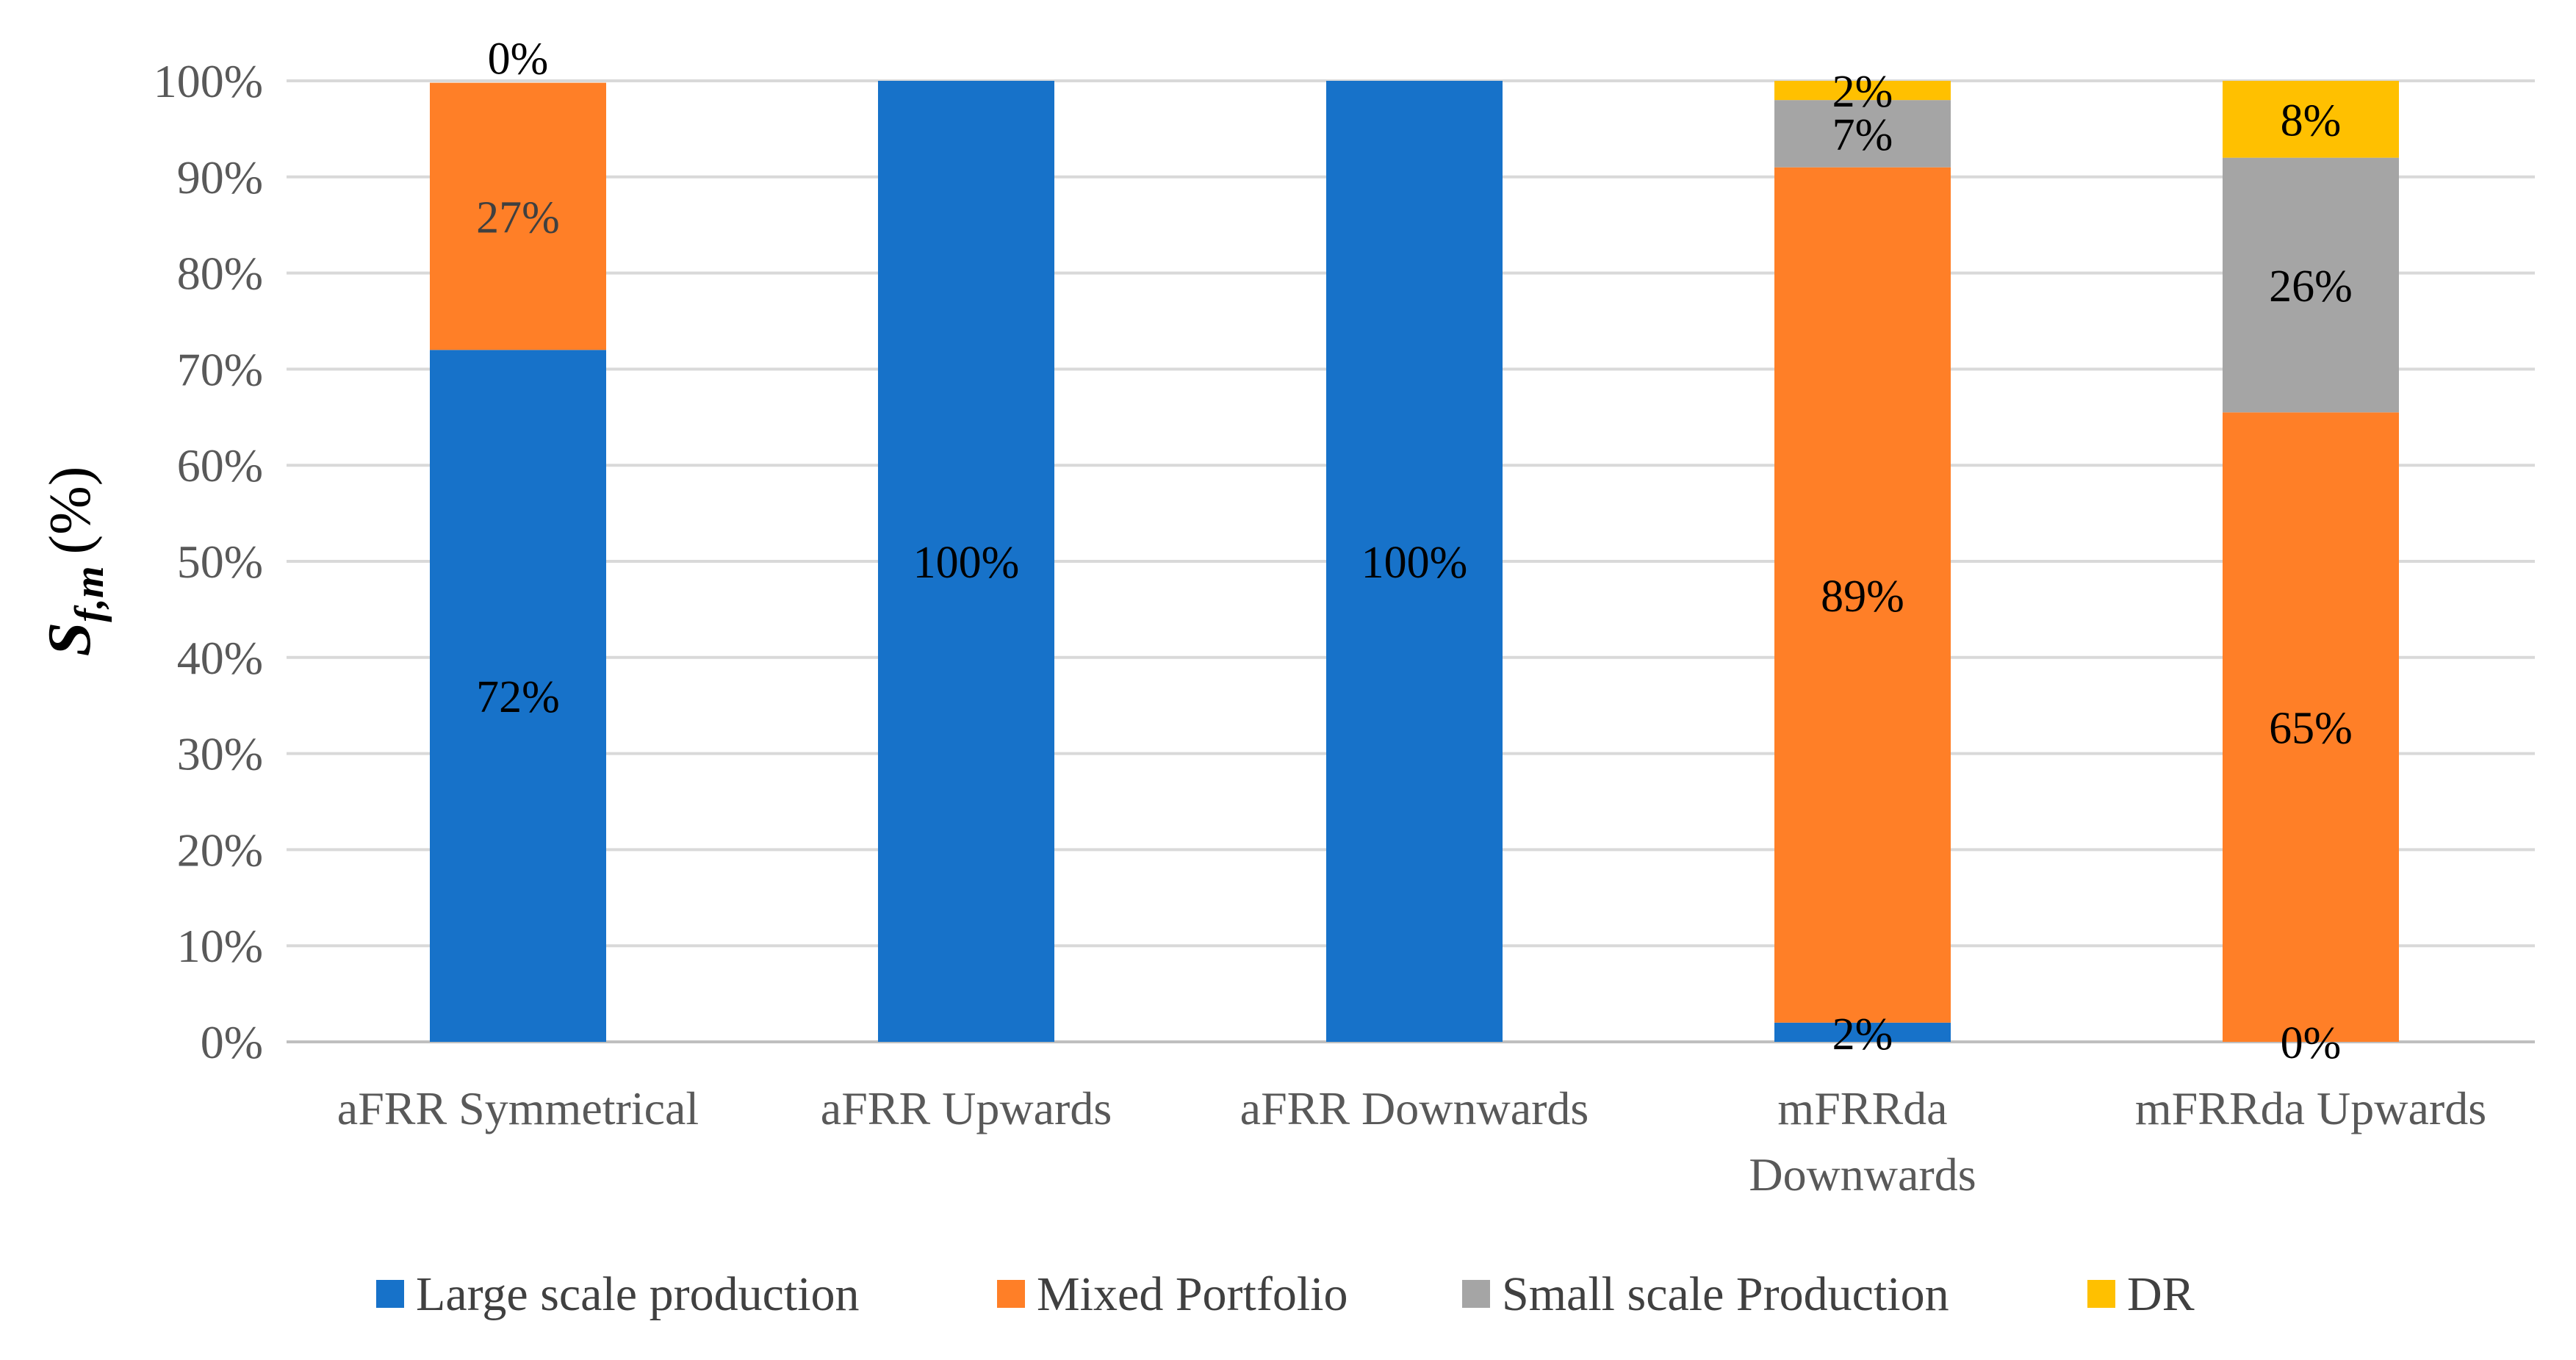  What do you see at coordinates (1414, 1108) in the screenshot?
I see `x-category-label: aFRR Downwards` at bounding box center [1414, 1108].